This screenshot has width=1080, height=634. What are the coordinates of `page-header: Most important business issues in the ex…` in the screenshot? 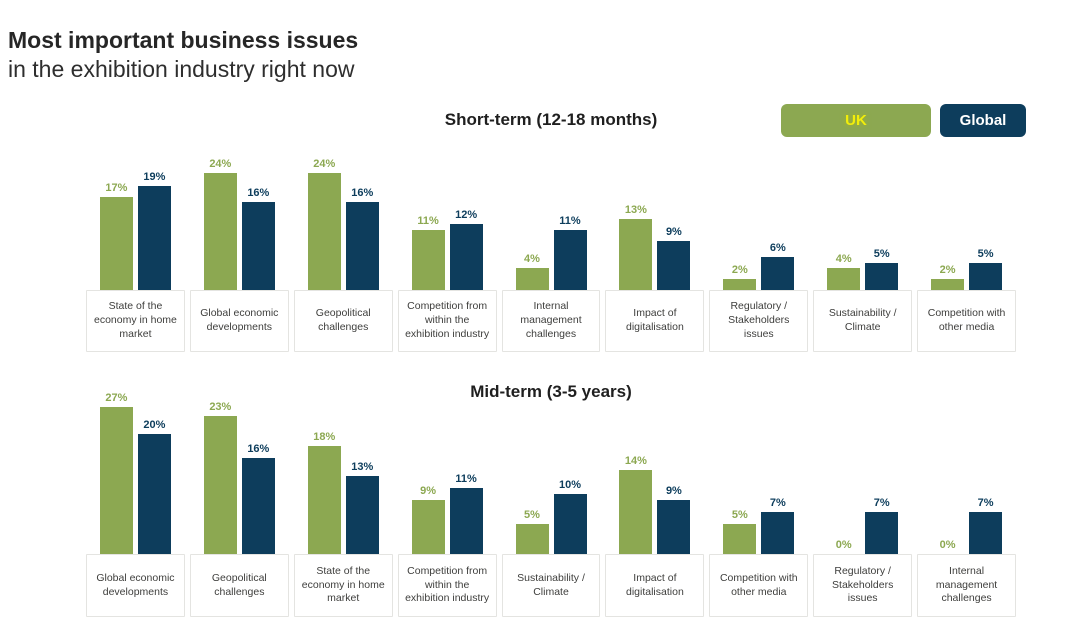 It's located at (183, 55).